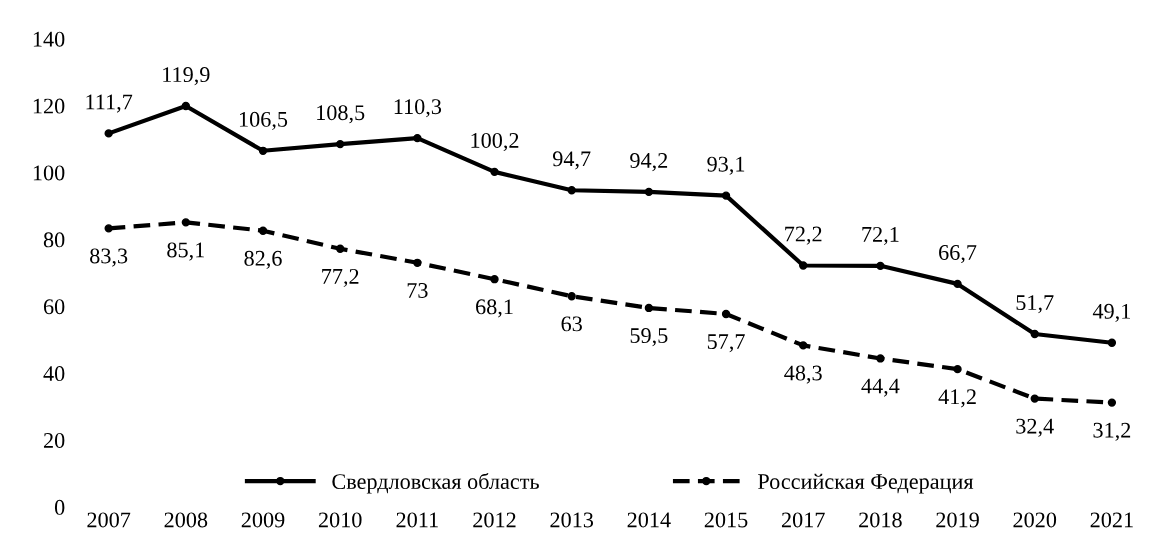 Image resolution: width=1168 pixels, height=554 pixels. Describe the element at coordinates (494, 308) in the screenshot. I see `data-label: 68,1` at that location.